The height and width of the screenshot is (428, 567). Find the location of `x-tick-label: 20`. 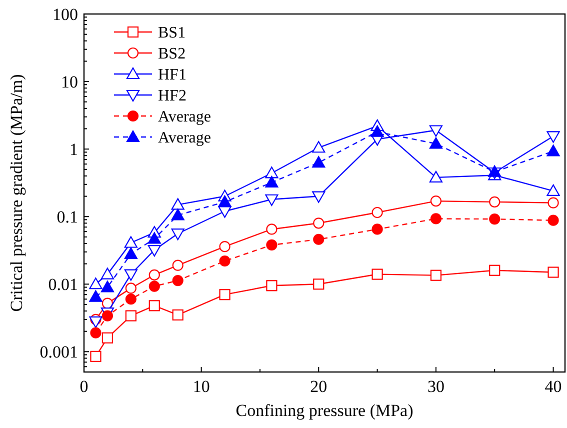

x-tick-label: 20 is located at coordinates (319, 386).